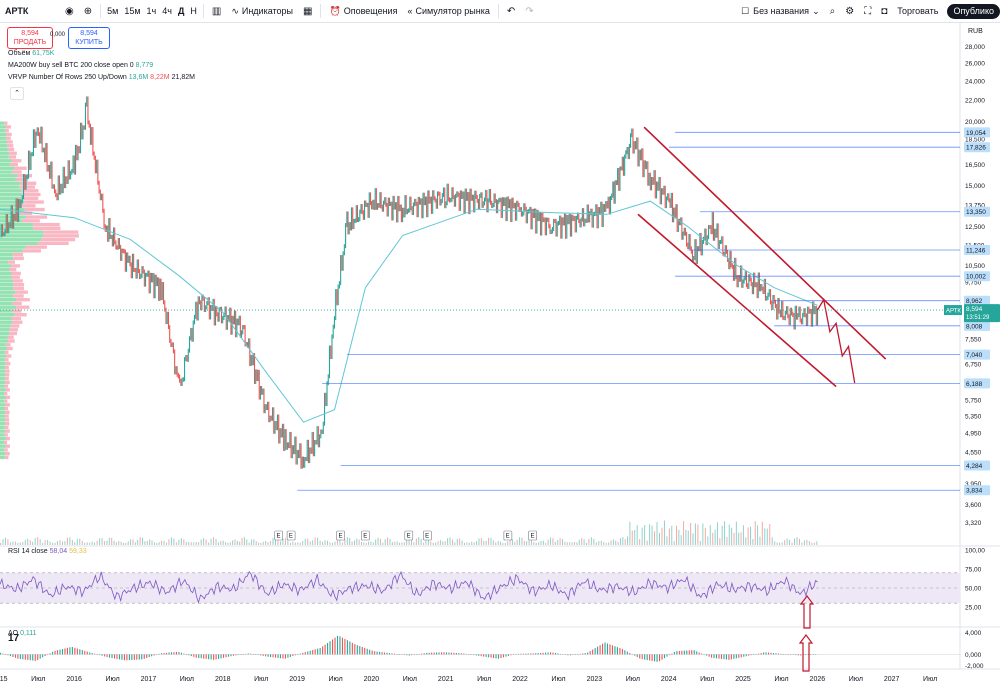 The height and width of the screenshot is (686, 1000). Describe the element at coordinates (363, 11) in the screenshot. I see `alerts-button: ⏰ Оповещения` at that location.